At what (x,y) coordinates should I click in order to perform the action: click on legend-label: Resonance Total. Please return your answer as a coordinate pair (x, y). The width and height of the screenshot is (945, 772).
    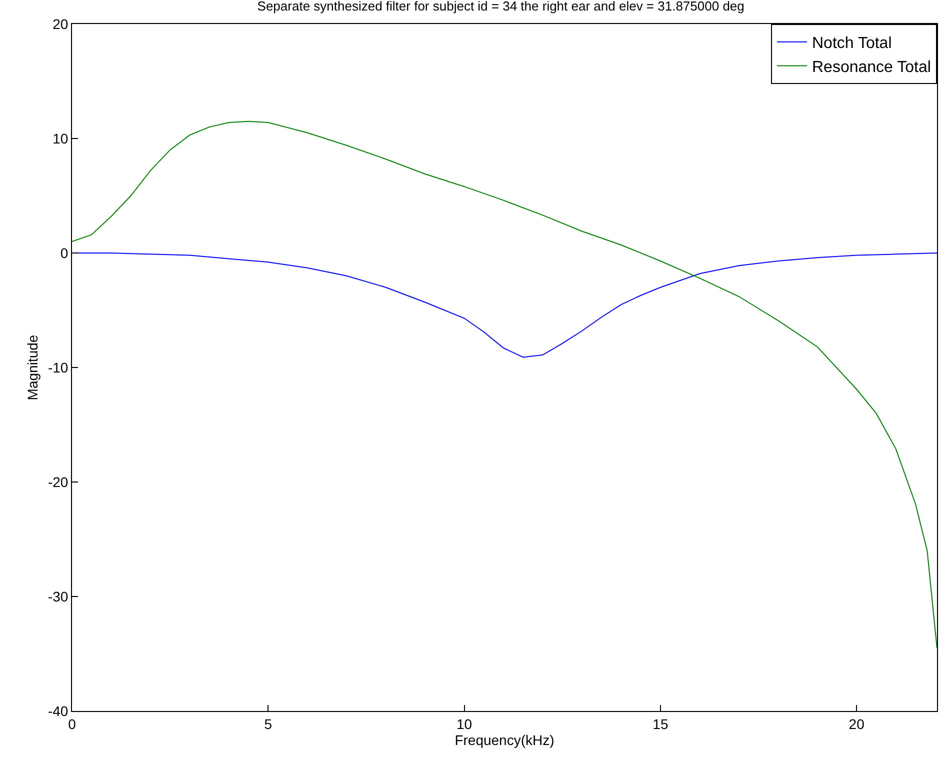
    Looking at the image, I should click on (871, 67).